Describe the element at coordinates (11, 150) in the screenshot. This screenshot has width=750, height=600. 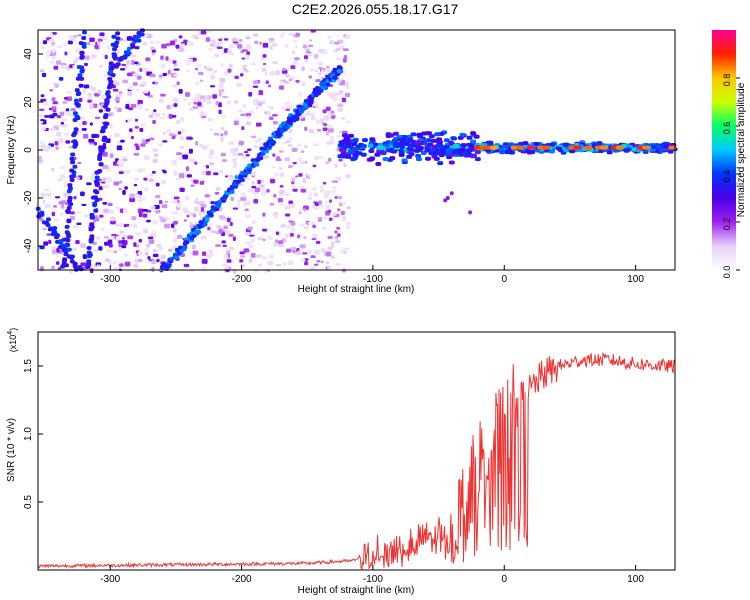
I see `spectrogram-y-label: Frequency (Hz)` at that location.